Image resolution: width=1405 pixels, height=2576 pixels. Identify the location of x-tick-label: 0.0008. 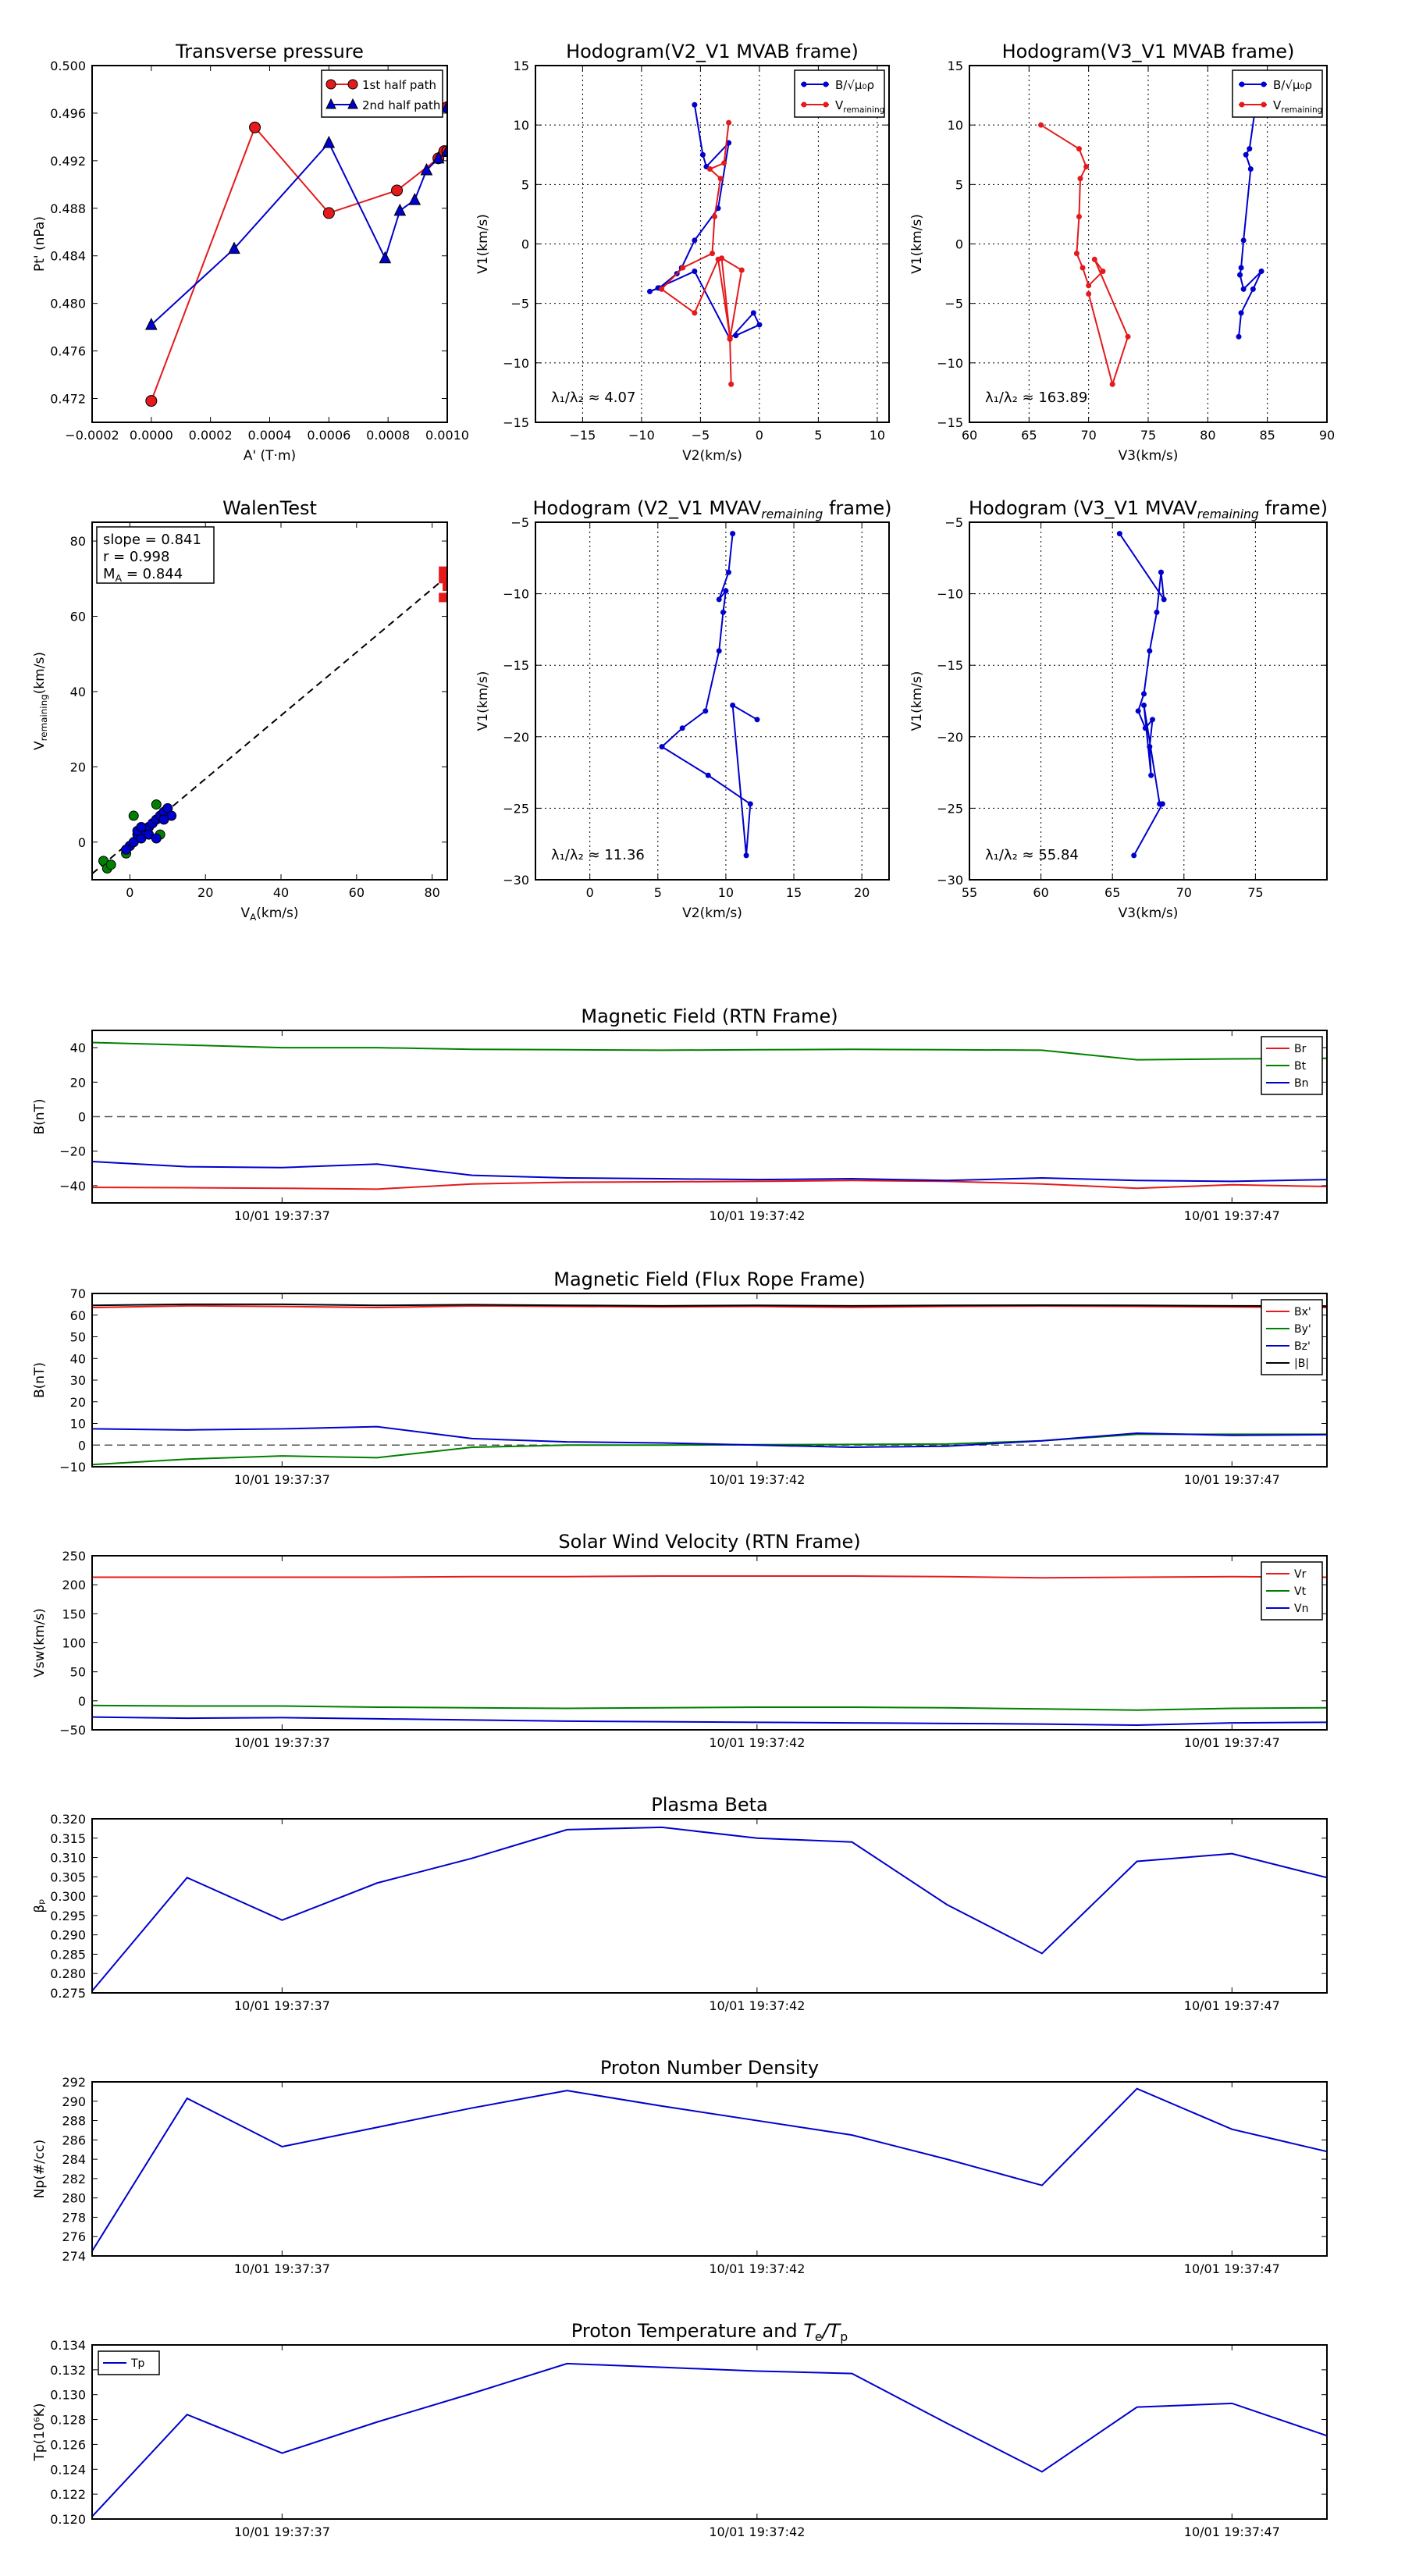
(388, 435).